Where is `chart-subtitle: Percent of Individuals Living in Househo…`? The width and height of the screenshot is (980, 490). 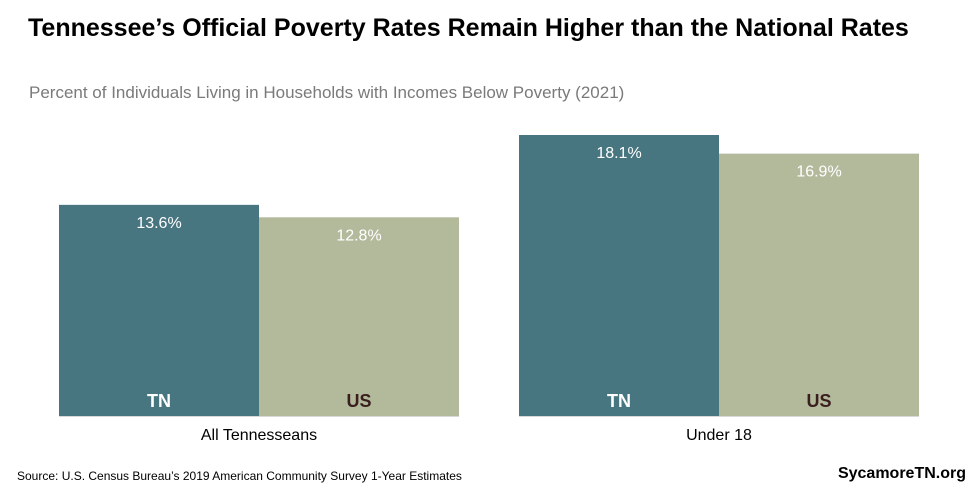 chart-subtitle: Percent of Individuals Living in Househo… is located at coordinates (327, 92).